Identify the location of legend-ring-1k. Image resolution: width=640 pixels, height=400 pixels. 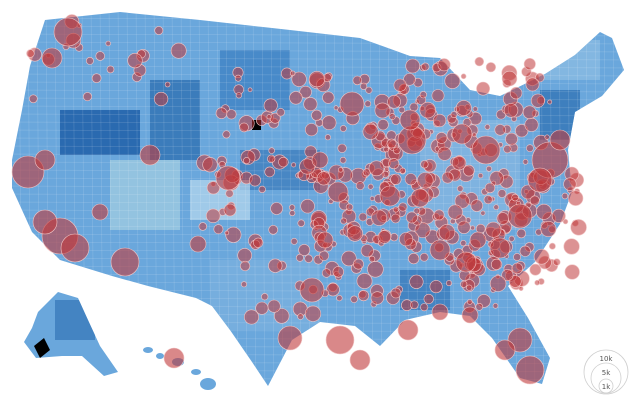
(606, 386).